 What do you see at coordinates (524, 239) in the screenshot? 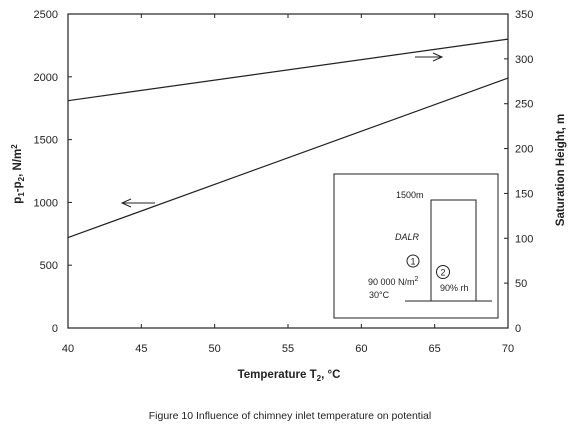
I see `right-y-tick-label: 100` at bounding box center [524, 239].